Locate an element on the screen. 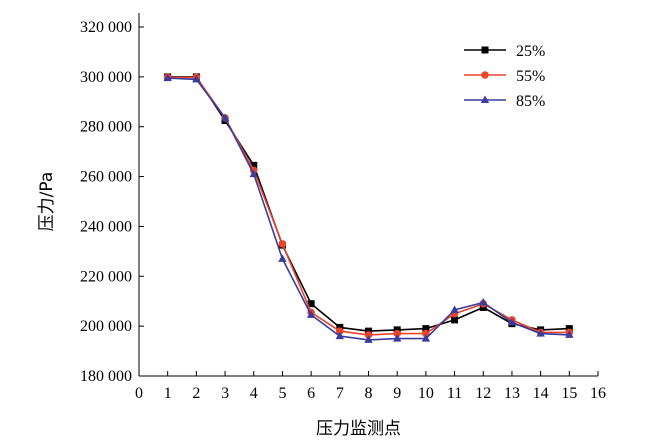 The image size is (650, 445). x-tick-label: 3 is located at coordinates (225, 393).